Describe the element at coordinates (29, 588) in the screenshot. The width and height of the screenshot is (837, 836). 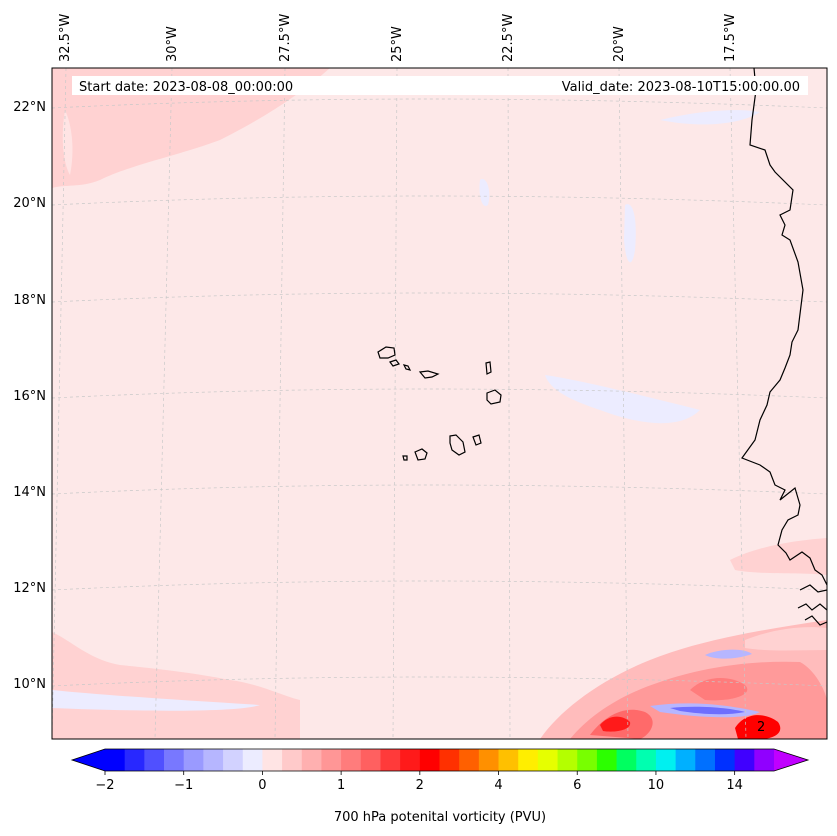
I see `lat-label: 12°N` at that location.